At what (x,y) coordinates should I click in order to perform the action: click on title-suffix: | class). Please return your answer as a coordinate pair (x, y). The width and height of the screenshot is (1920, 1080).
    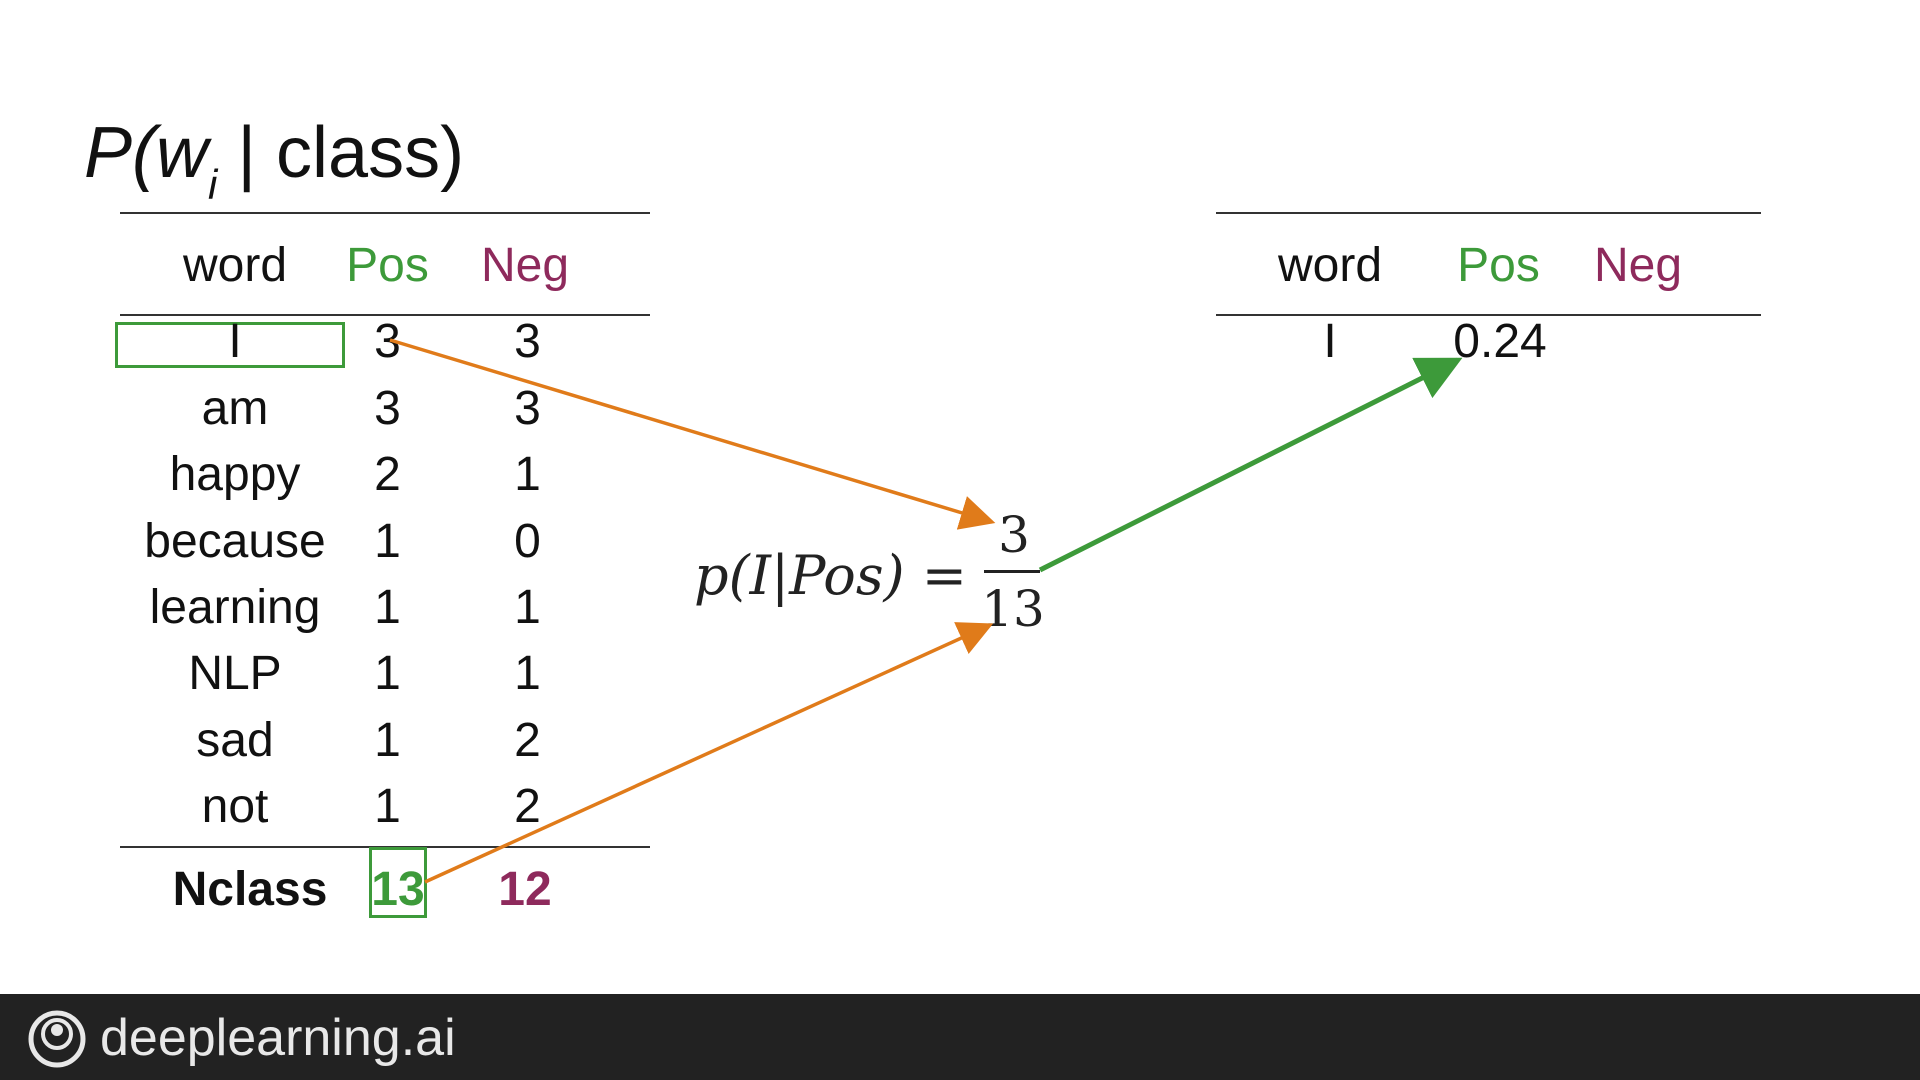
    Looking at the image, I should click on (341, 153).